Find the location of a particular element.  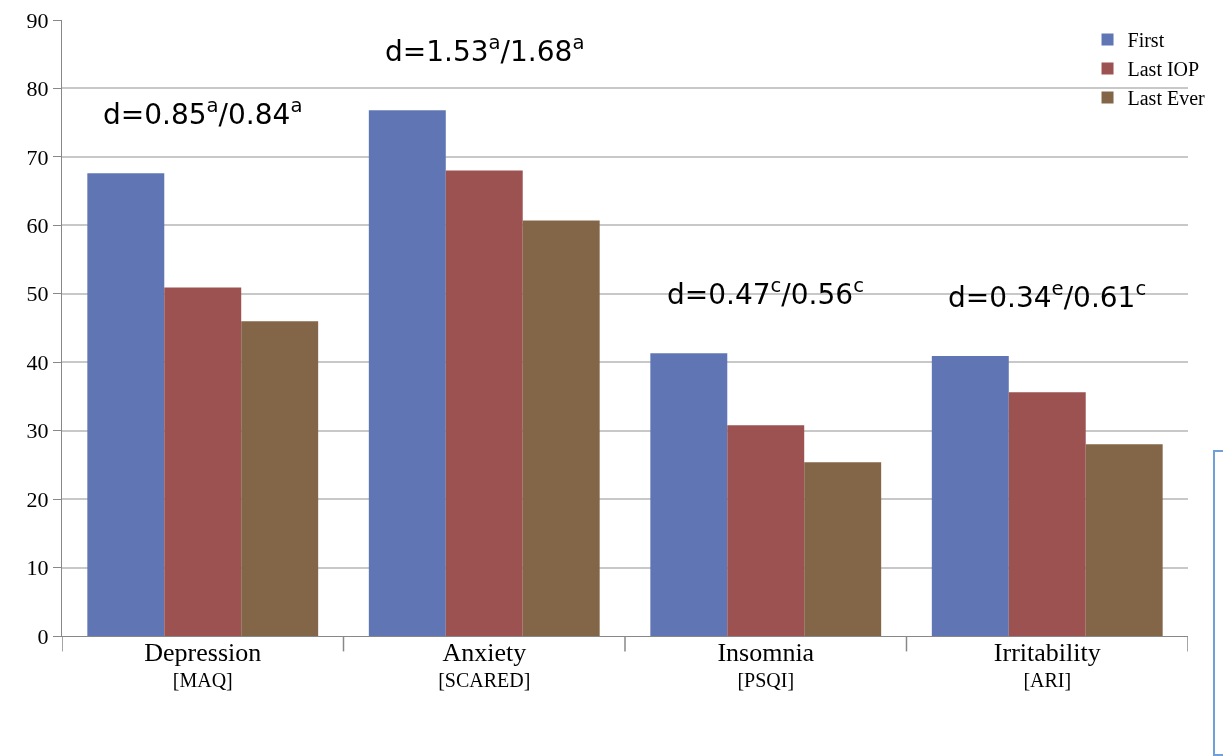

y-tick-label: 10 is located at coordinates (37, 568).